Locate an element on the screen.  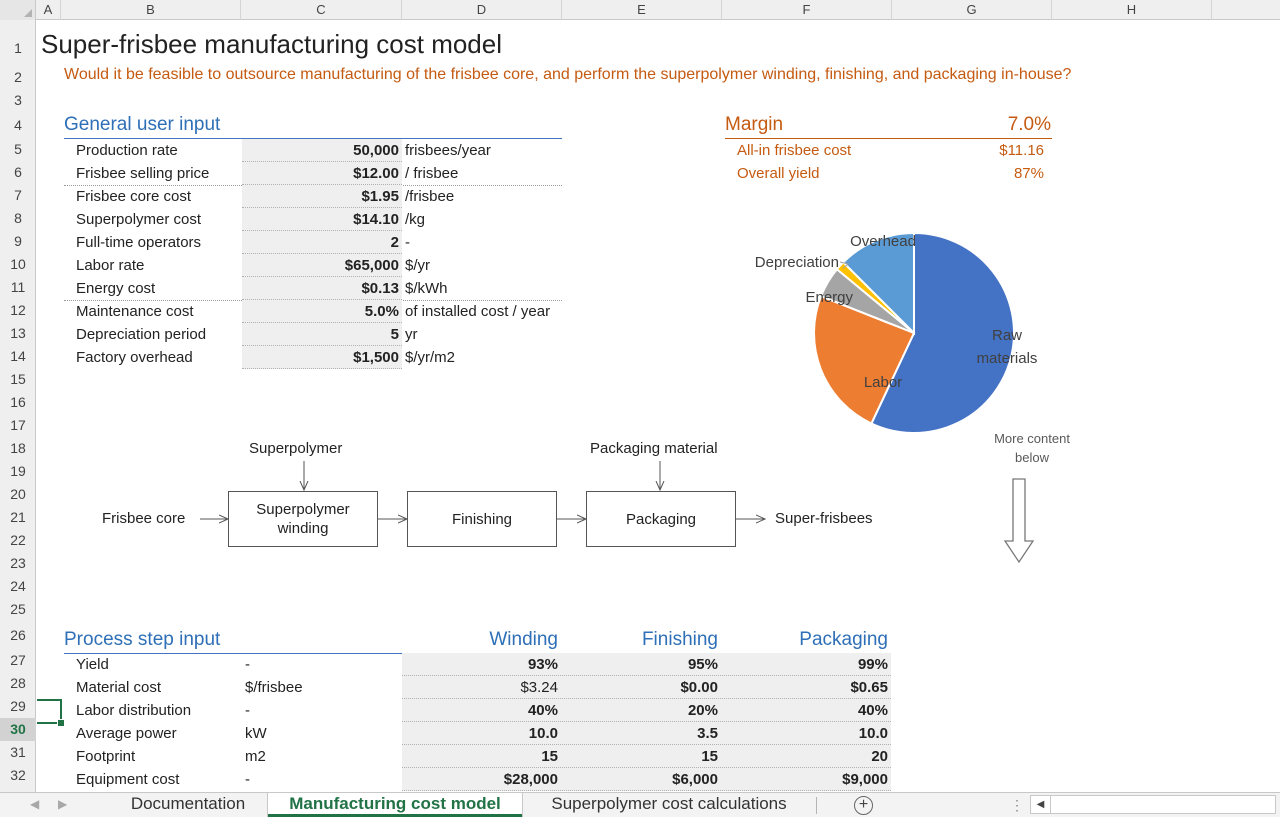
tab-documentation: Documentation is located at coordinates (188, 803).